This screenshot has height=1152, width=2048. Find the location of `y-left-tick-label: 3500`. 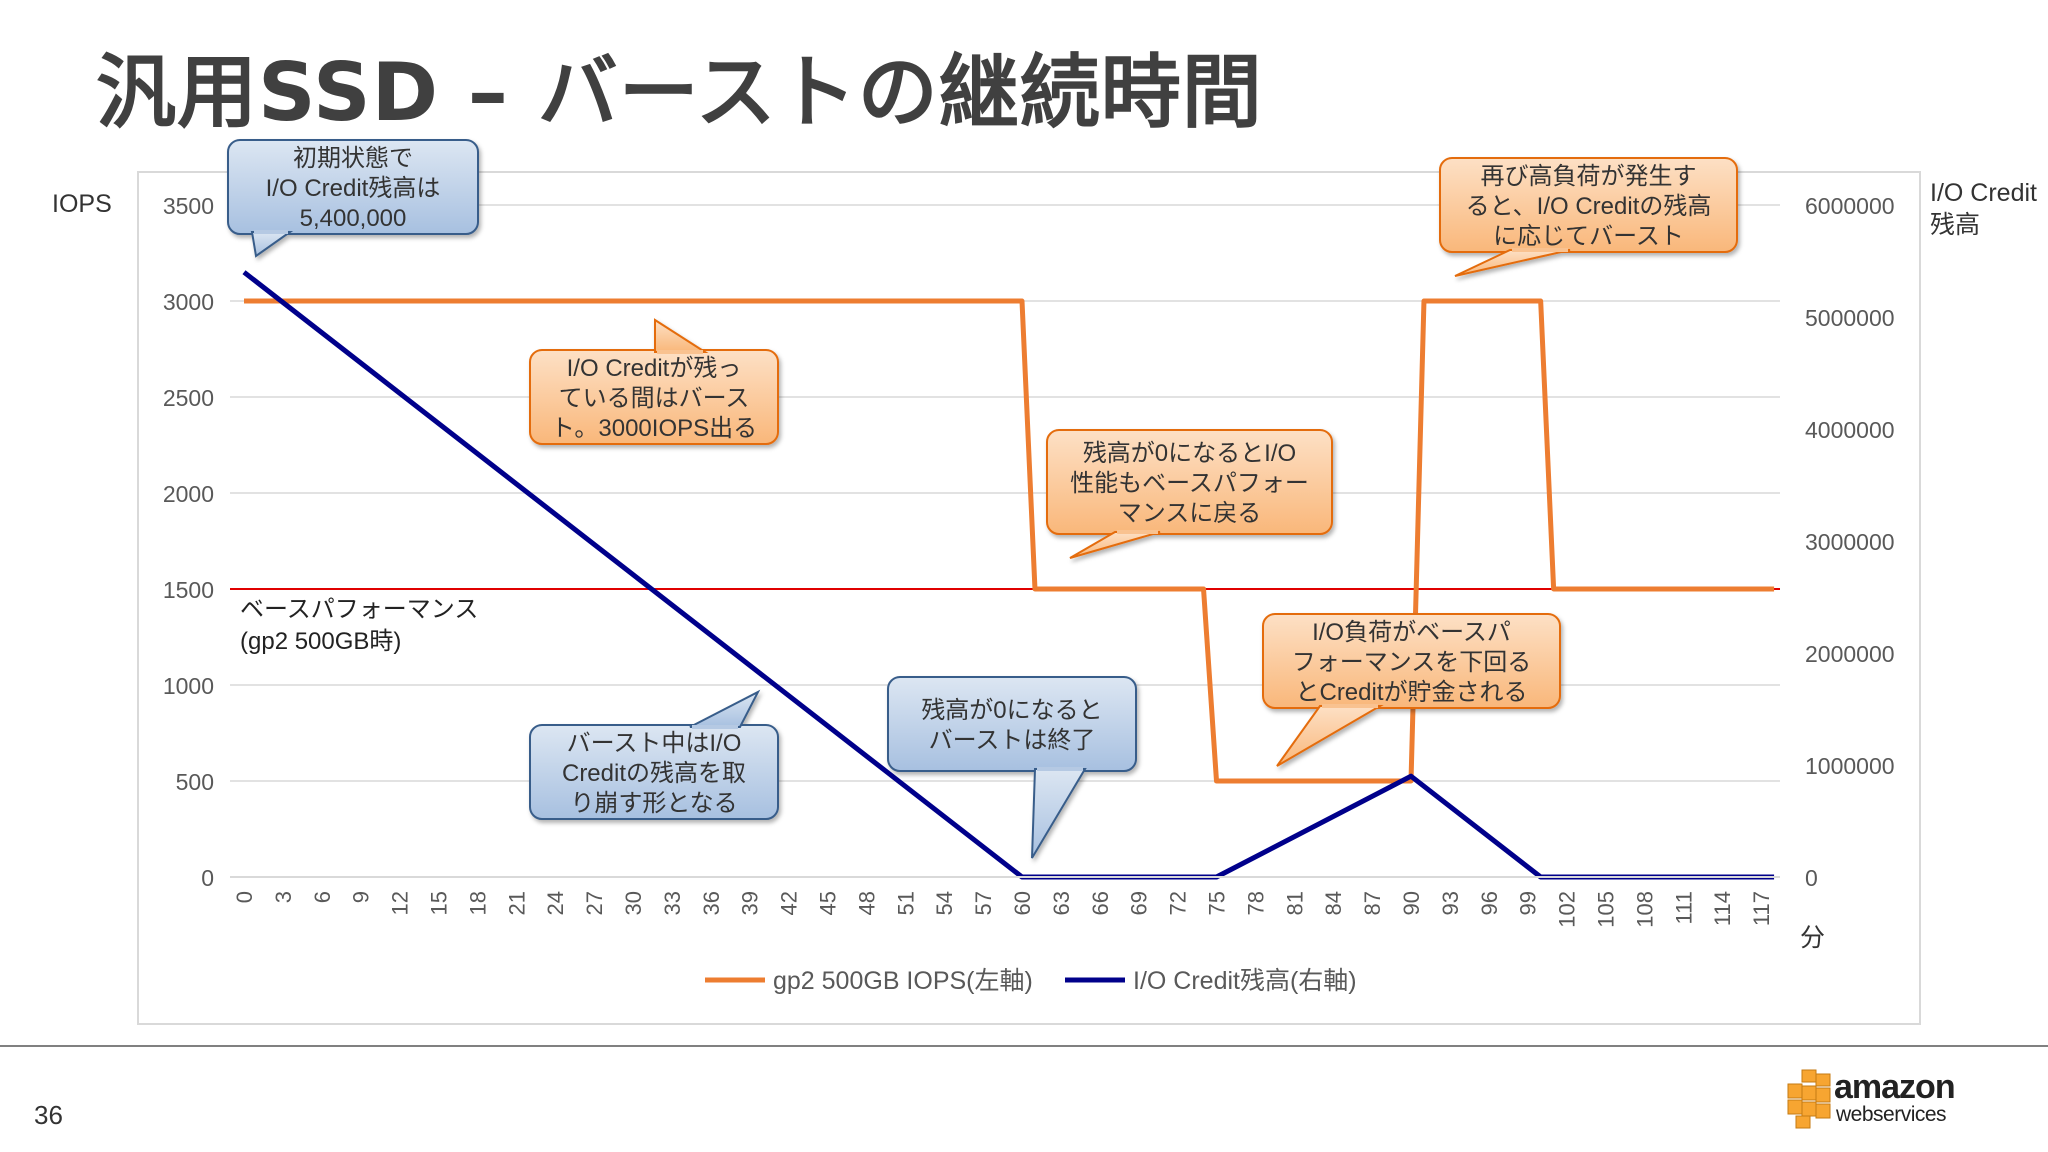

y-left-tick-label: 3500 is located at coordinates (188, 206).